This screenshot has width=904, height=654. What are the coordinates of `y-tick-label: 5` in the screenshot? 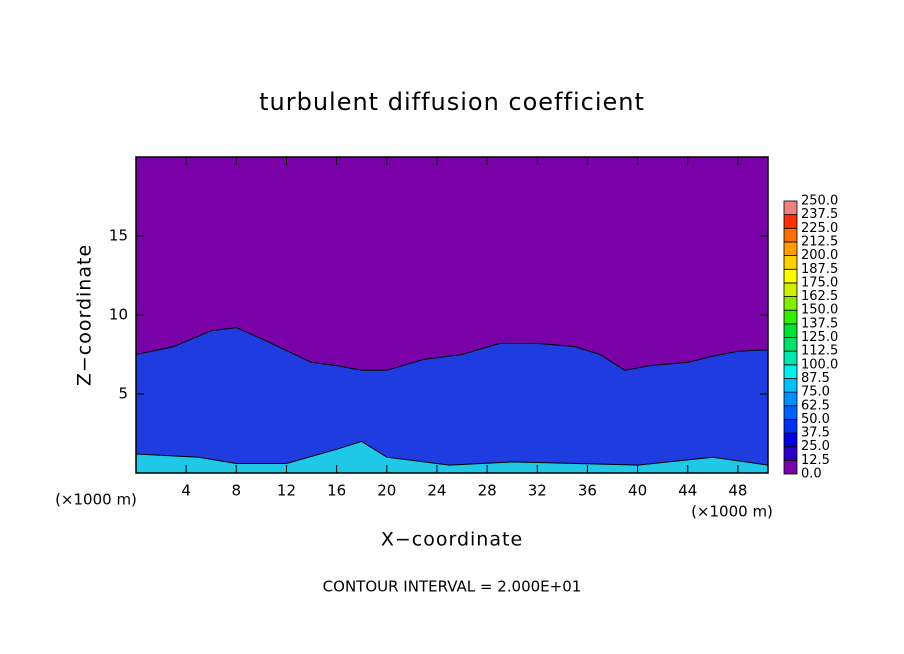 It's located at (123, 394).